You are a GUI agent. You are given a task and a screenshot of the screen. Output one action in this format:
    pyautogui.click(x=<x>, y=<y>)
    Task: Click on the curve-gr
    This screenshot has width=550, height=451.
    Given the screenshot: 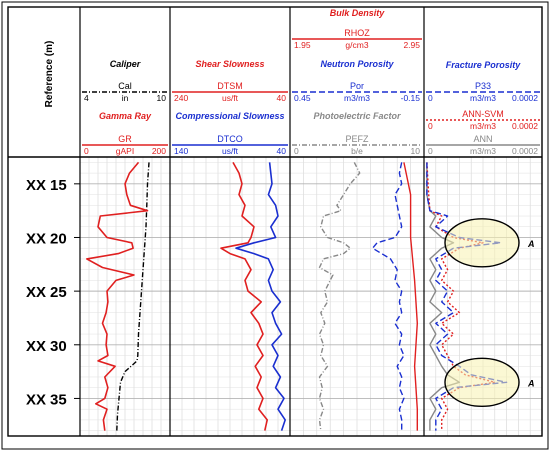 What is the action you would take?
    pyautogui.click(x=117, y=296)
    